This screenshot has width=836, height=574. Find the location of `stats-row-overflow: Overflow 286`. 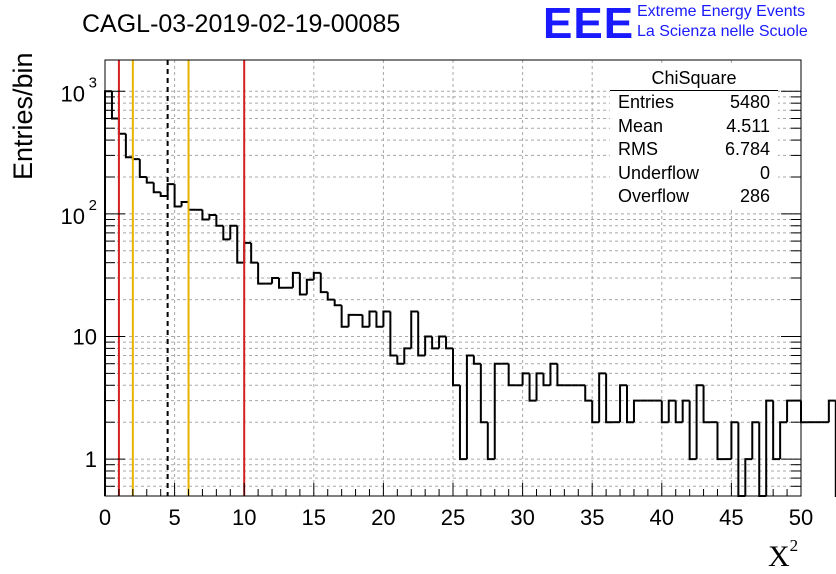

stats-row-overflow: Overflow 286 is located at coordinates (694, 197).